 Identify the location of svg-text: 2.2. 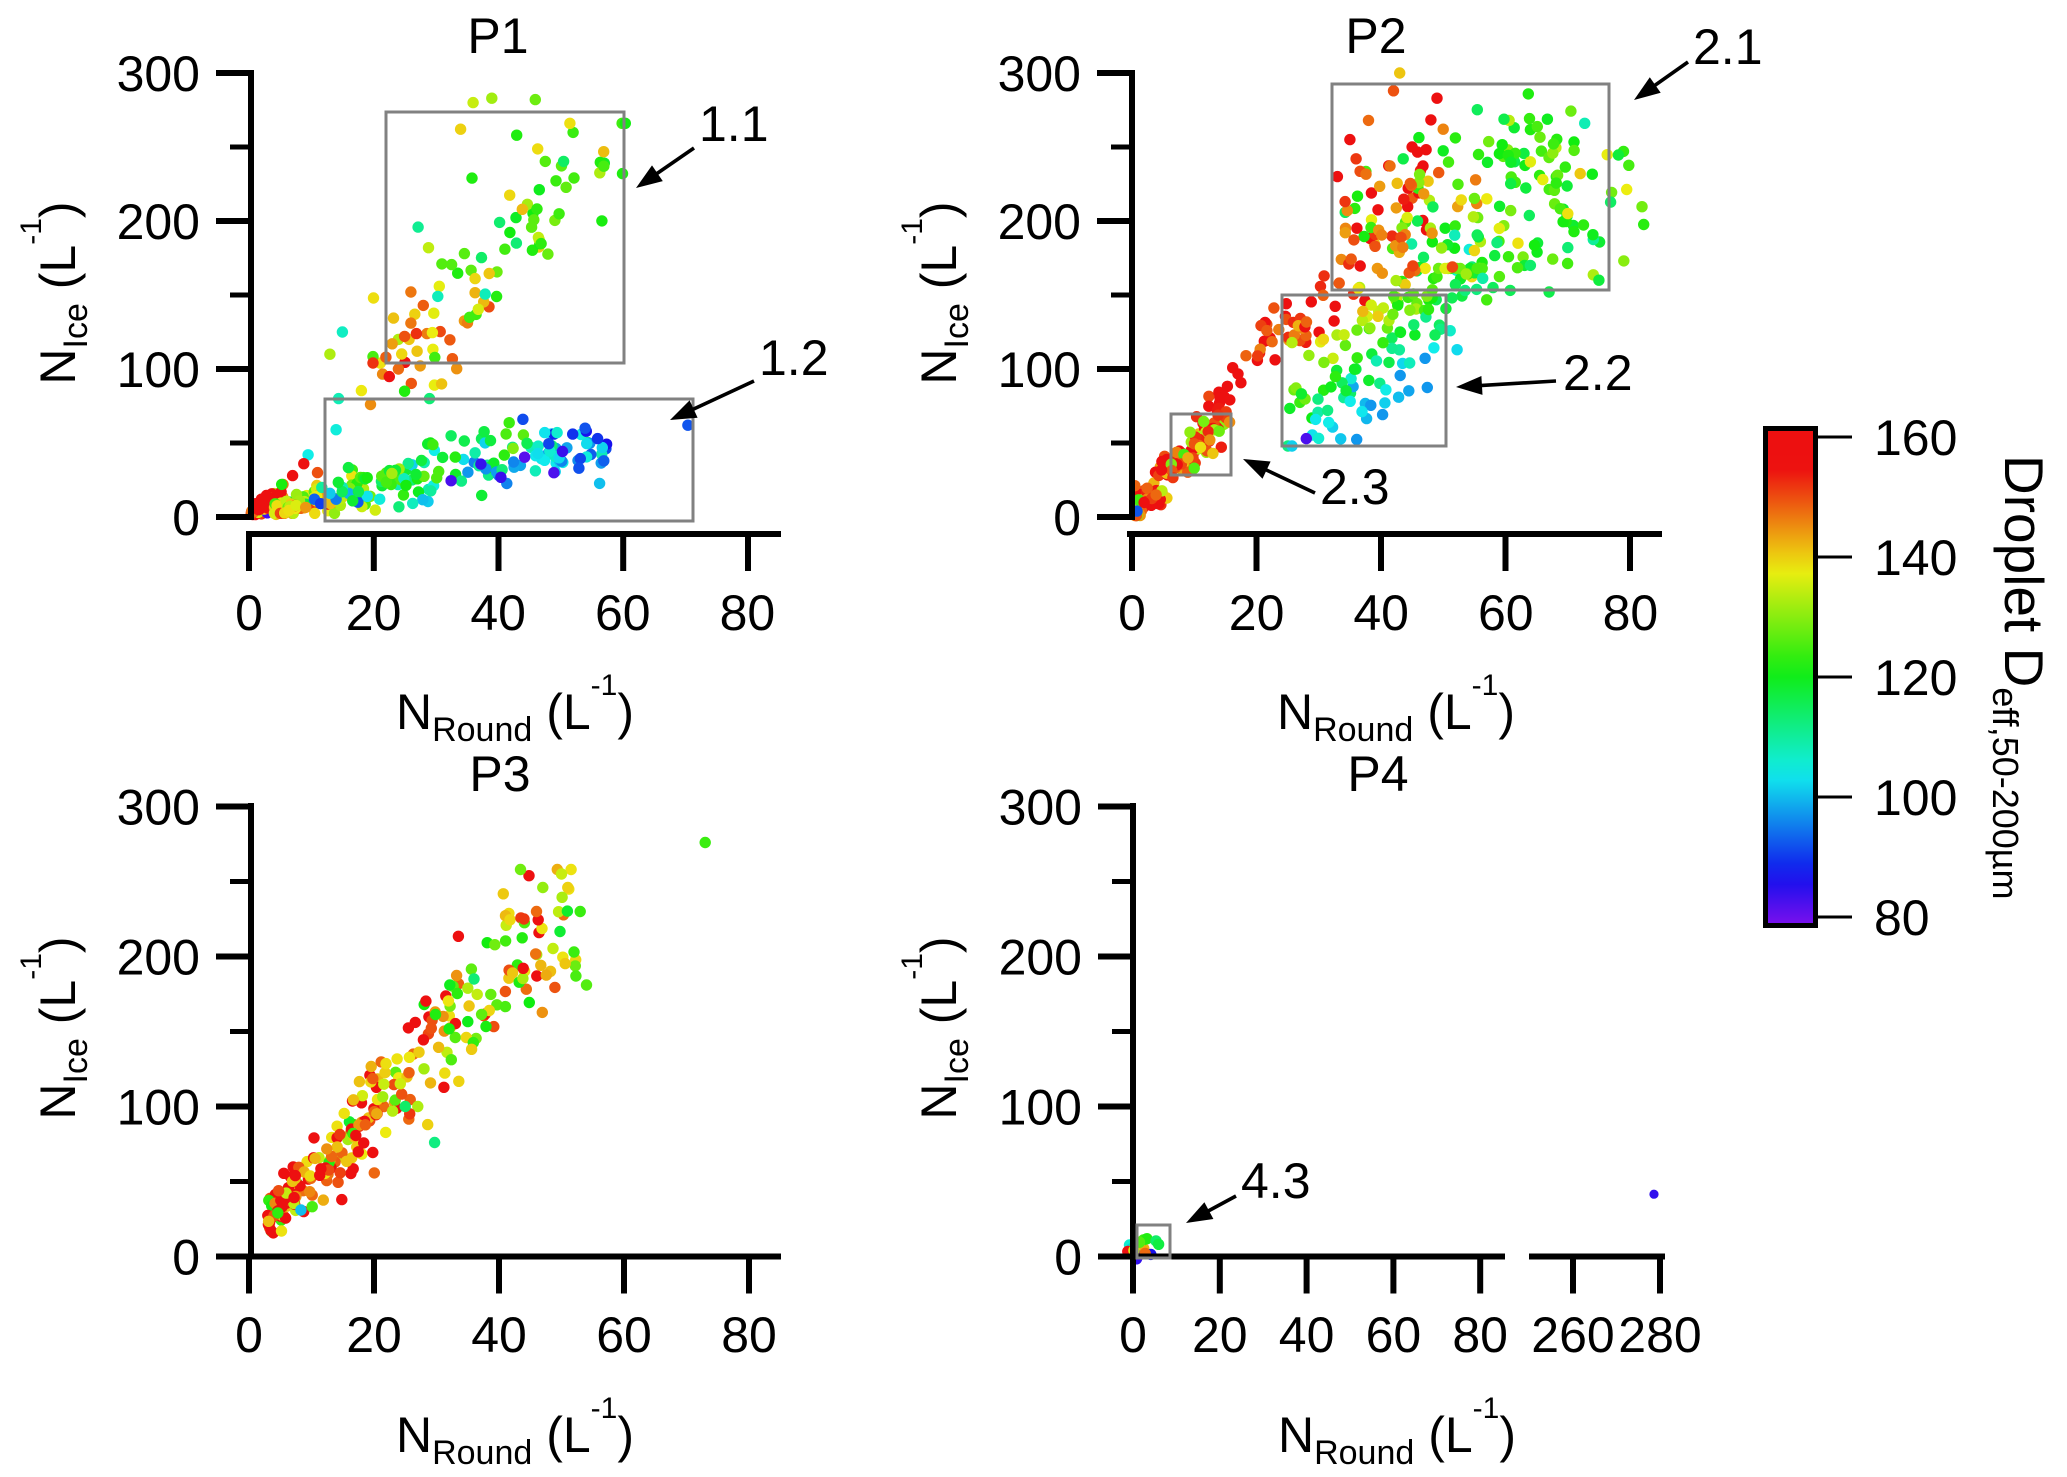
(1598, 373).